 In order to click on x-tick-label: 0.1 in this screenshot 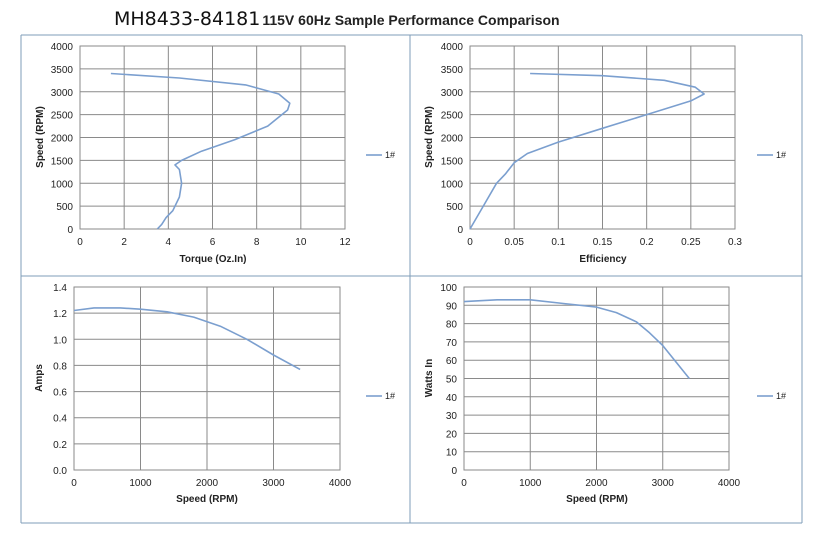, I will do `click(558, 242)`.